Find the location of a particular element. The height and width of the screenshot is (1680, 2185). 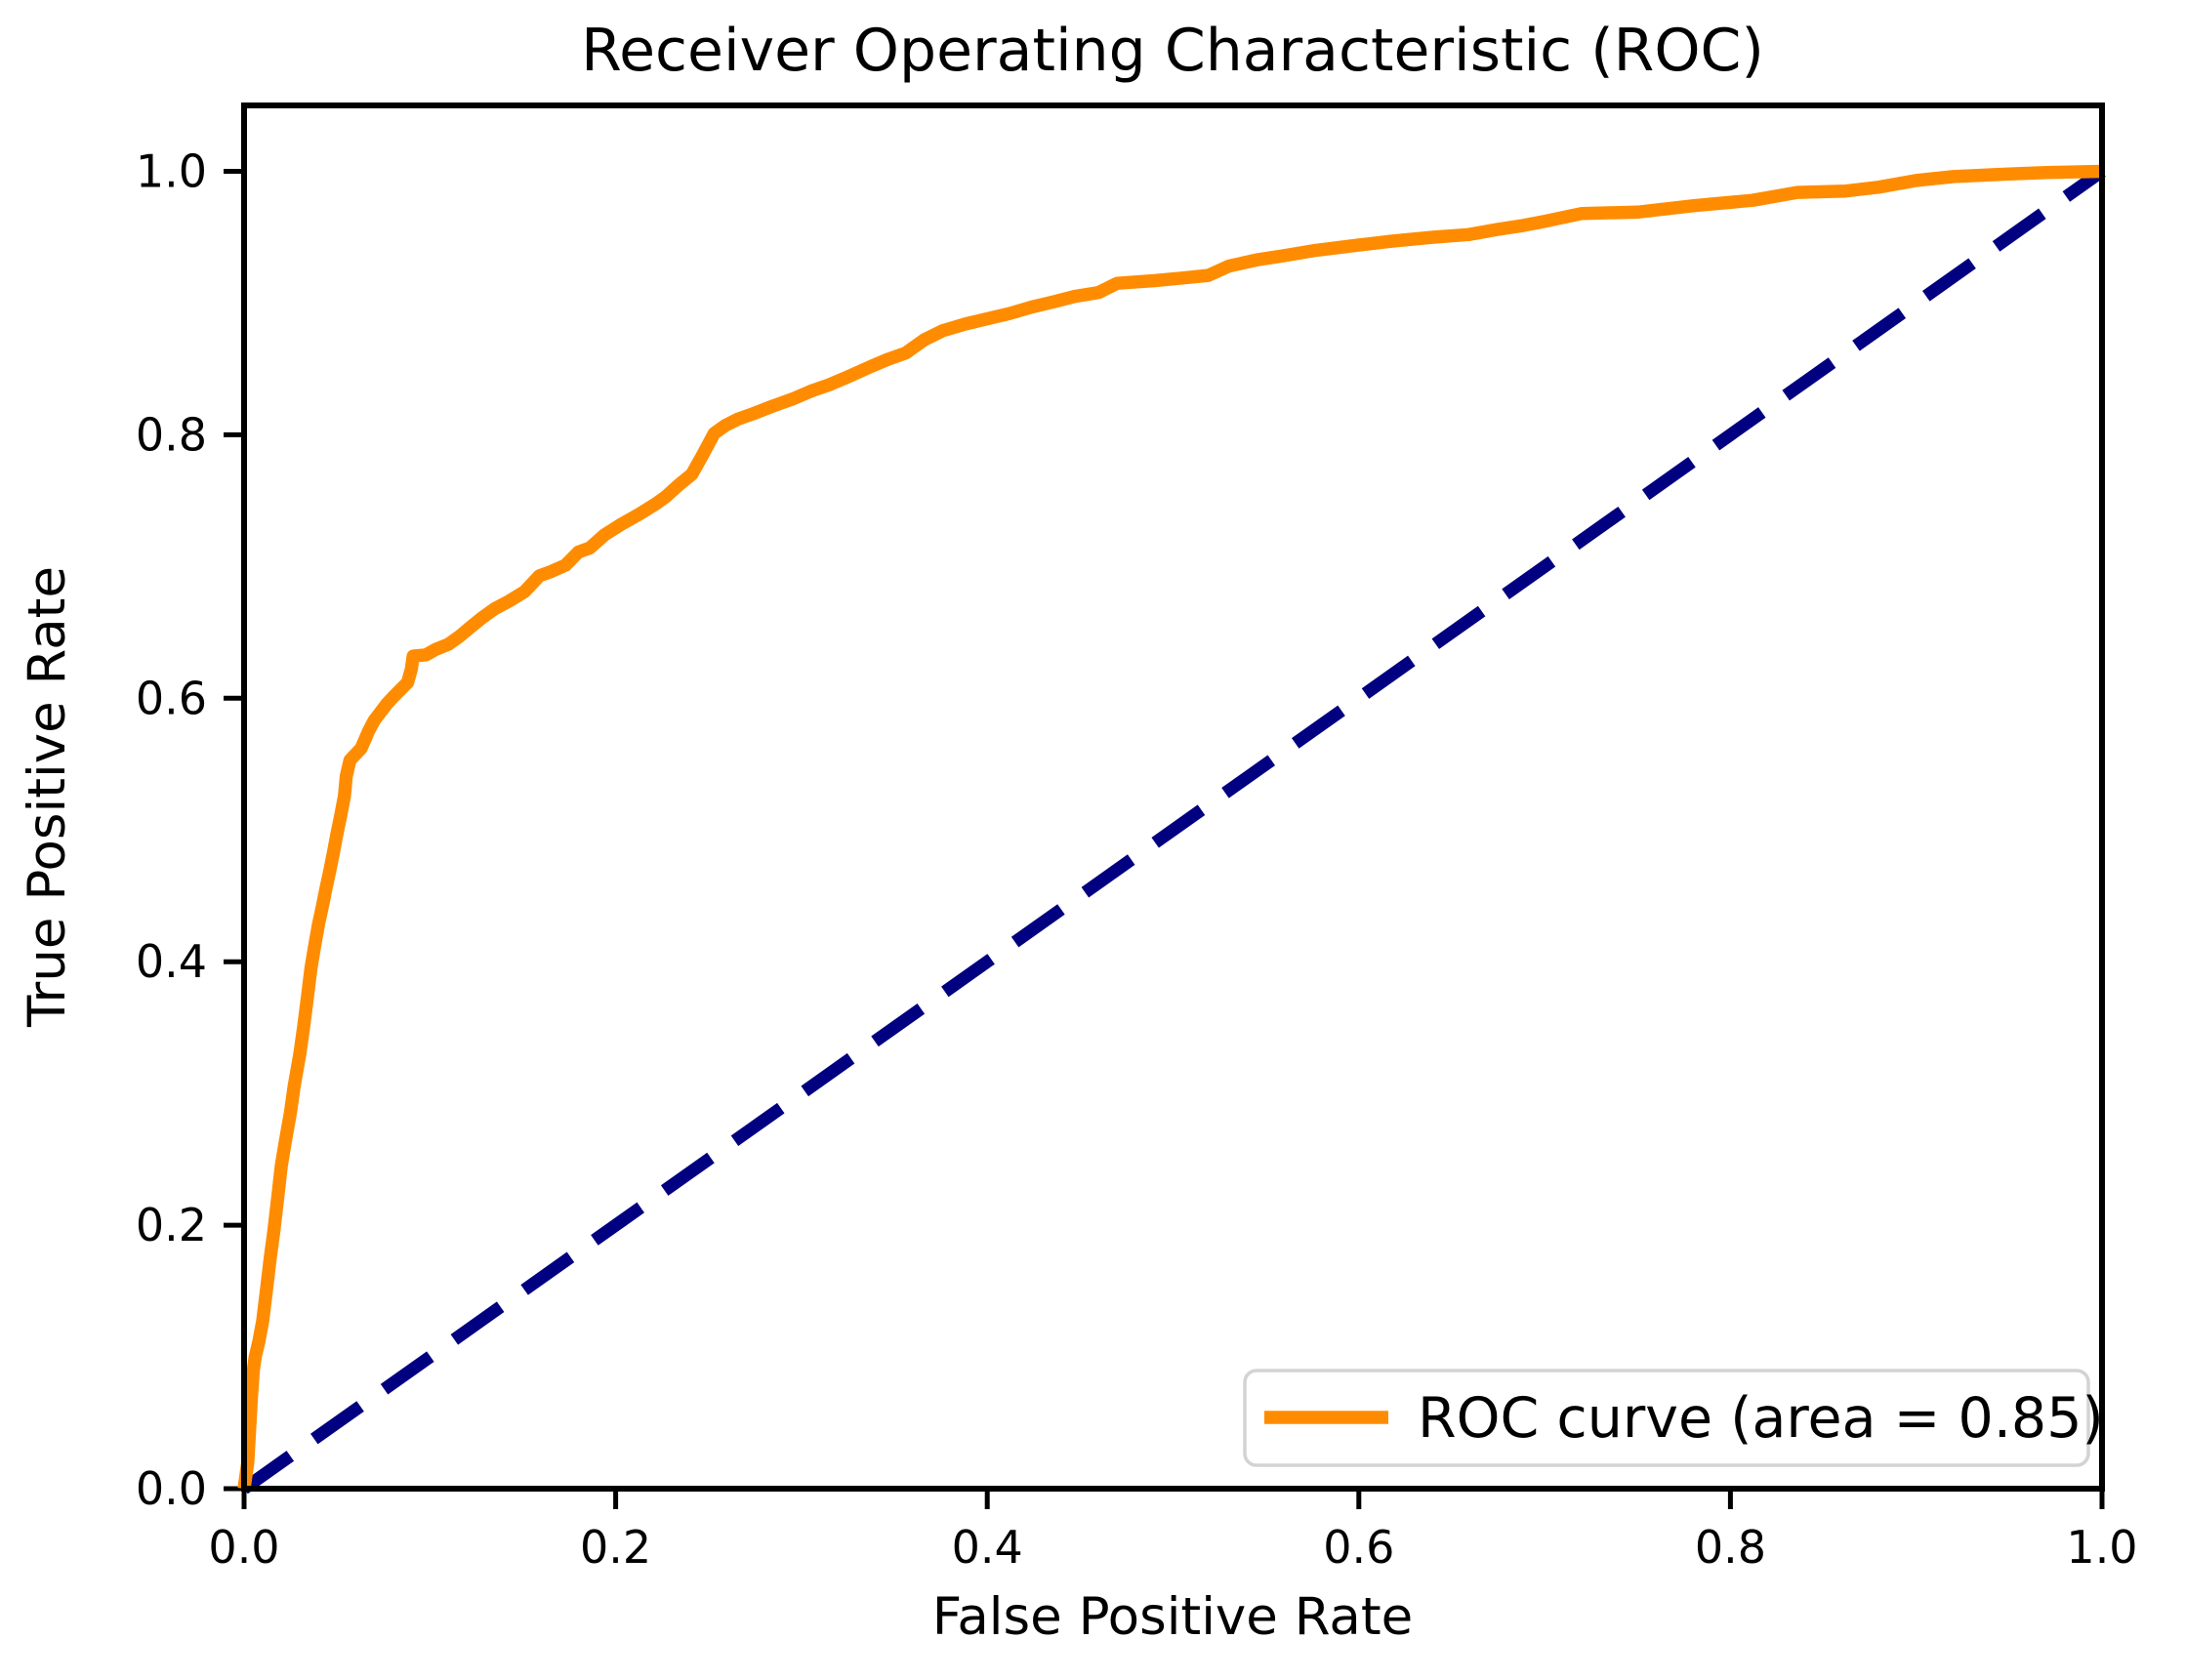

legend: ROC curve (area = 0.85) is located at coordinates (1673, 1418).